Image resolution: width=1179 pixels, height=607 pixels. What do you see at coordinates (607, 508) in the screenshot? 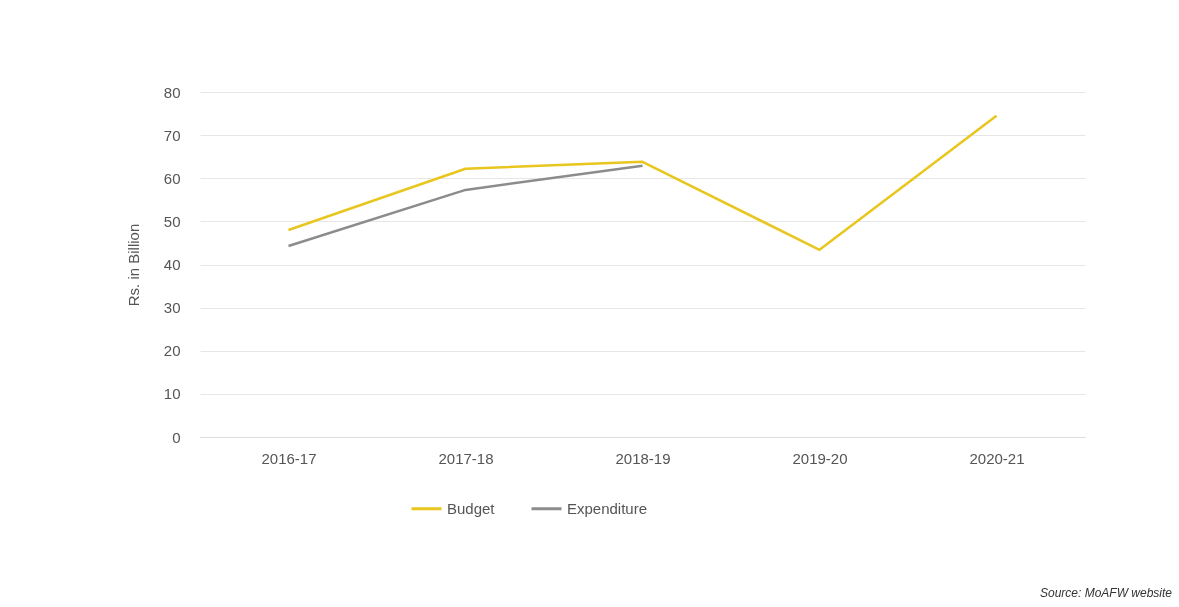
I see `legend-label: Expenditure` at bounding box center [607, 508].